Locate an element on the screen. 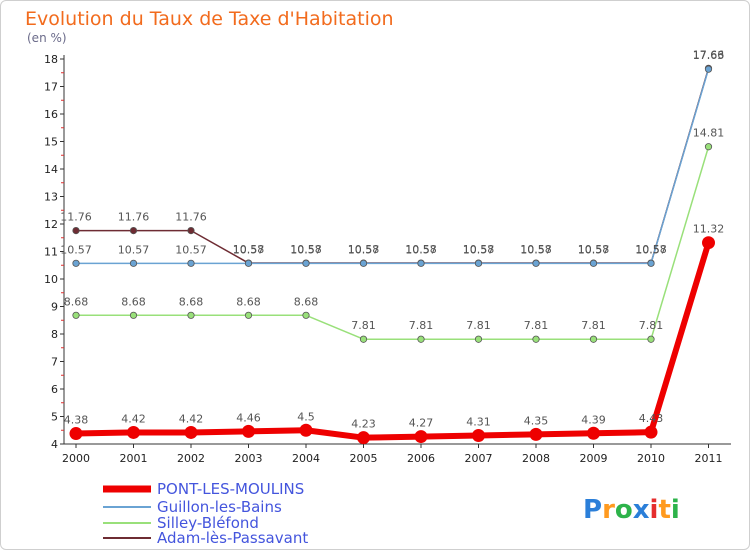 This screenshot has height=550, width=750. x-tick-label: 2008 is located at coordinates (536, 458).